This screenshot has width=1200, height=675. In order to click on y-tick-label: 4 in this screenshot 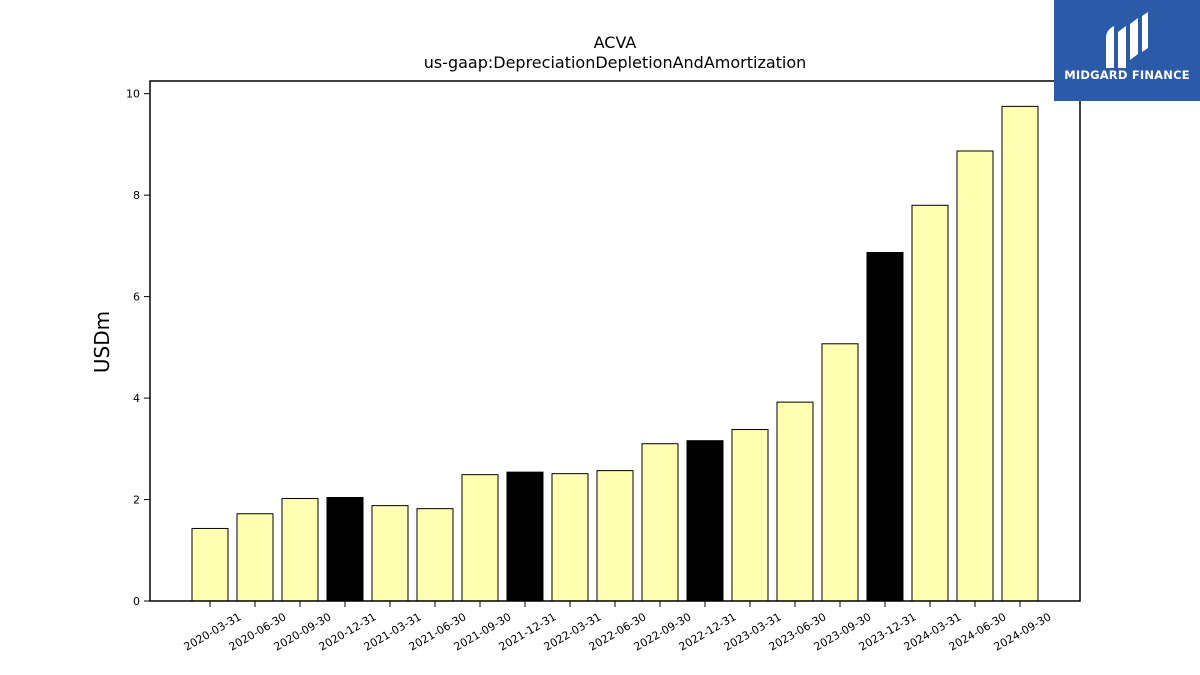, I will do `click(136, 398)`.